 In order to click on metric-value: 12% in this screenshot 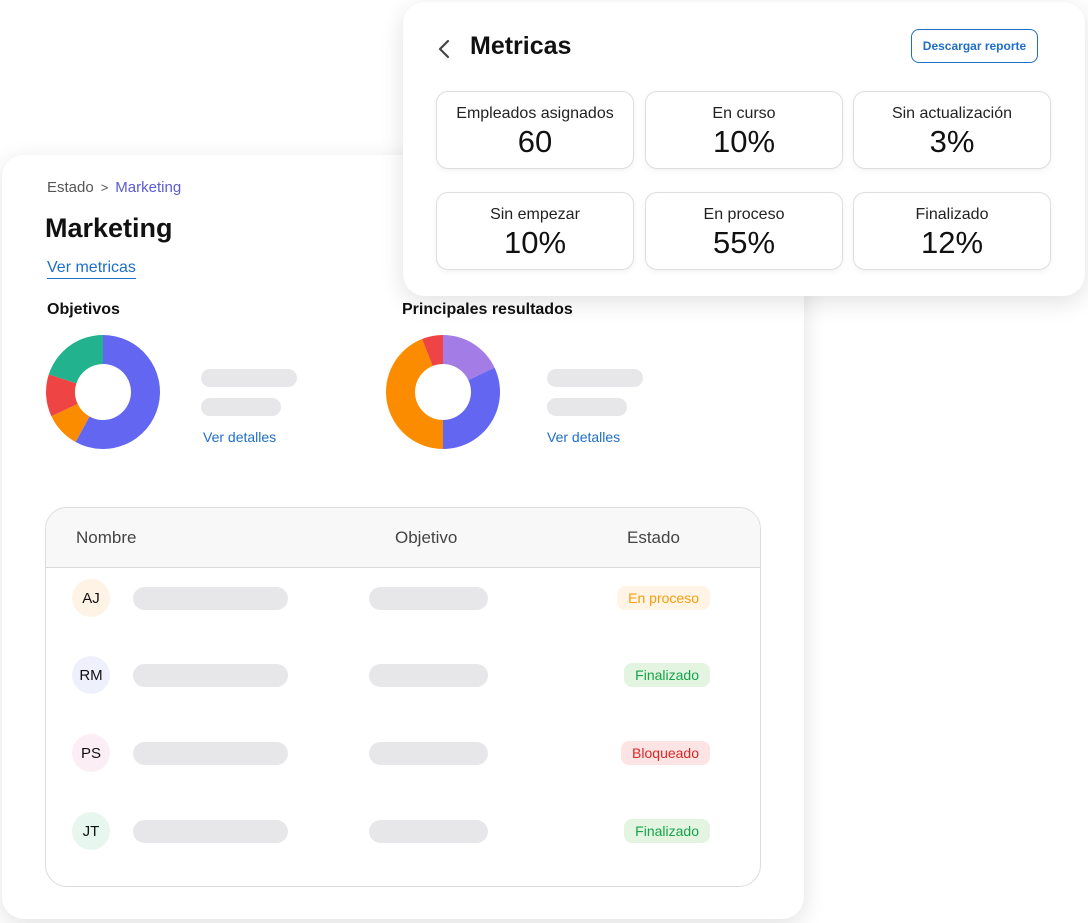, I will do `click(952, 242)`.